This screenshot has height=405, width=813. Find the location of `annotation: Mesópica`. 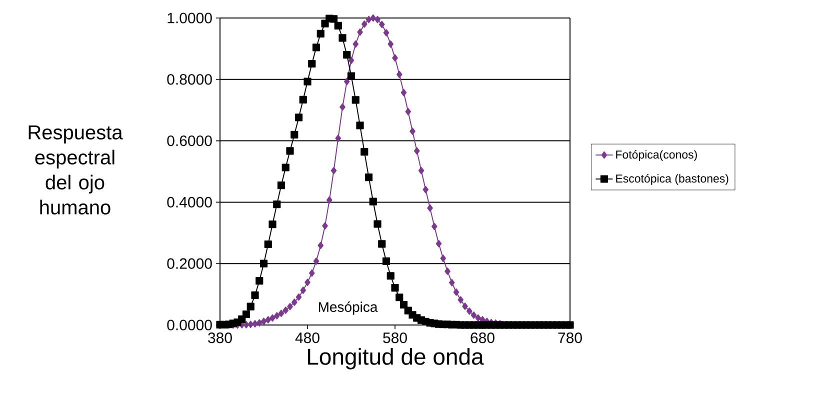

annotation: Mesópica is located at coordinates (348, 308).